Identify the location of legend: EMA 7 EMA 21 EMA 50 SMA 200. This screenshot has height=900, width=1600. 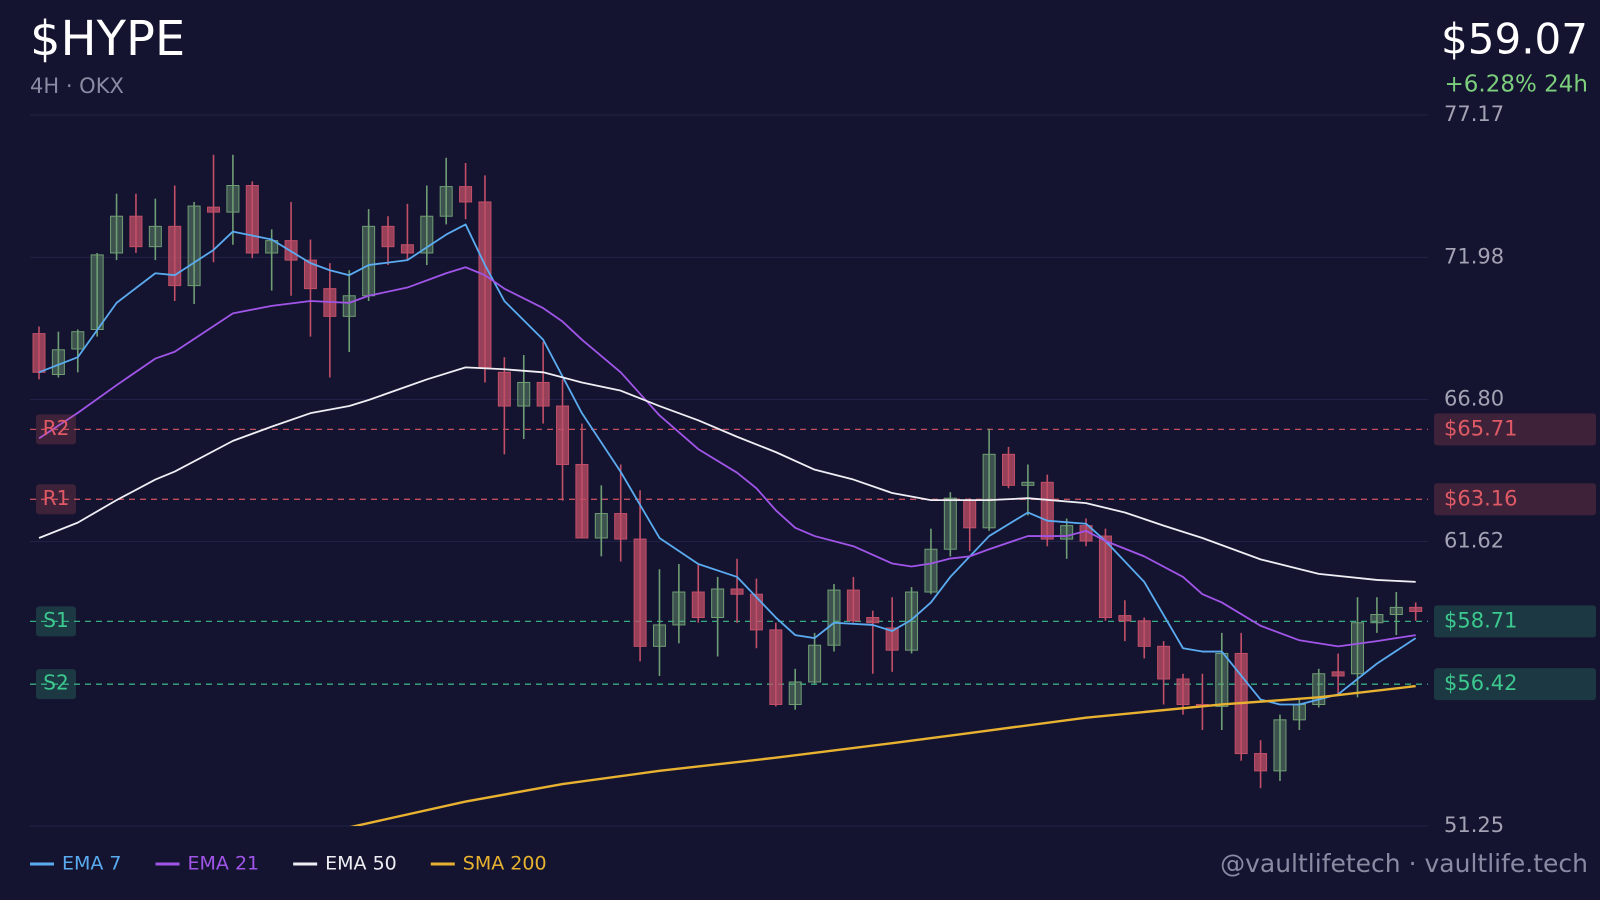
(288, 864).